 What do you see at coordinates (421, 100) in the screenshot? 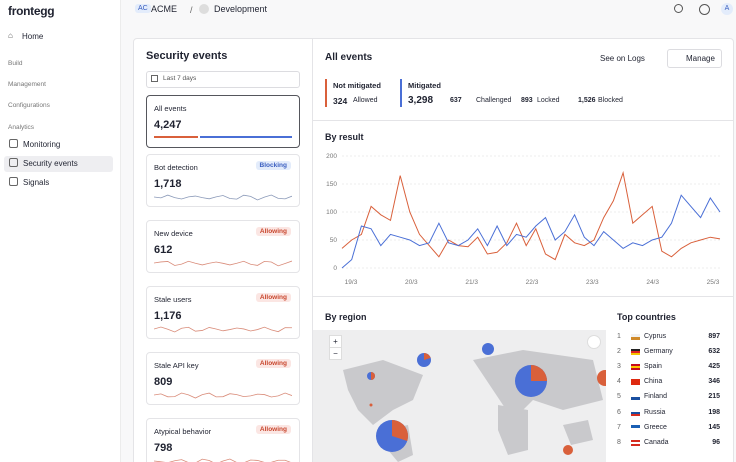
I see `stat-value: 3,298` at bounding box center [421, 100].